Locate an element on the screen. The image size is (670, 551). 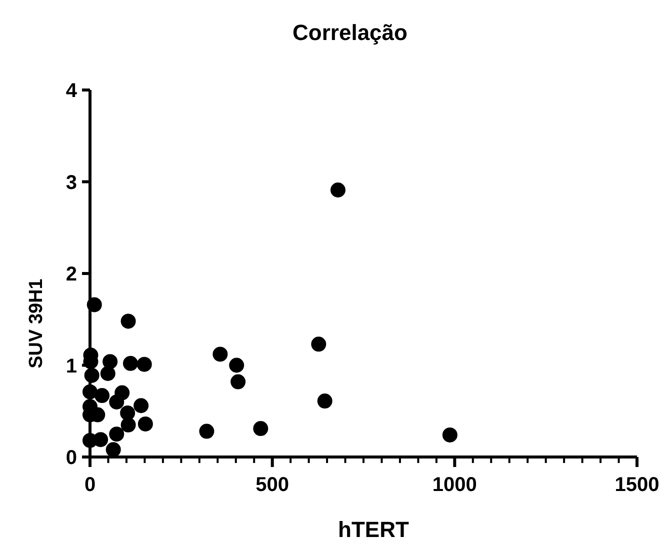
y-tick-label: 3 is located at coordinates (71, 183).